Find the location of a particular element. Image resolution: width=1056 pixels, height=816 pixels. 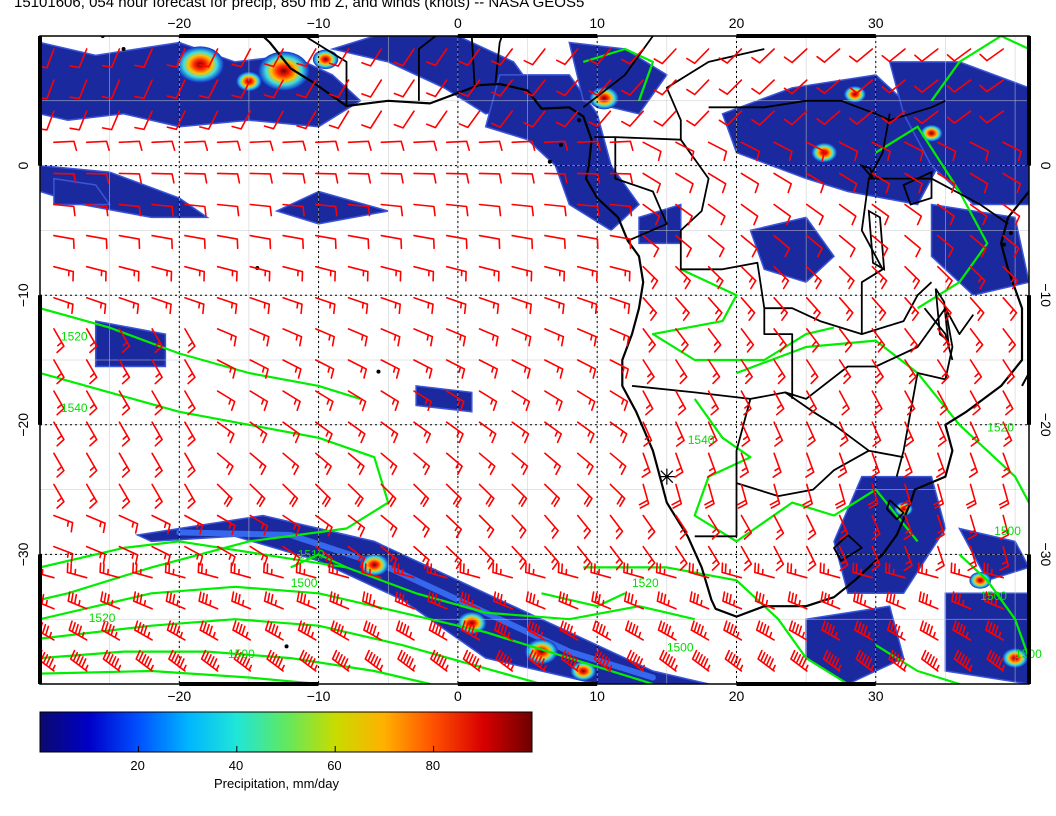

contour-label: 1510 is located at coordinates (311, 554).